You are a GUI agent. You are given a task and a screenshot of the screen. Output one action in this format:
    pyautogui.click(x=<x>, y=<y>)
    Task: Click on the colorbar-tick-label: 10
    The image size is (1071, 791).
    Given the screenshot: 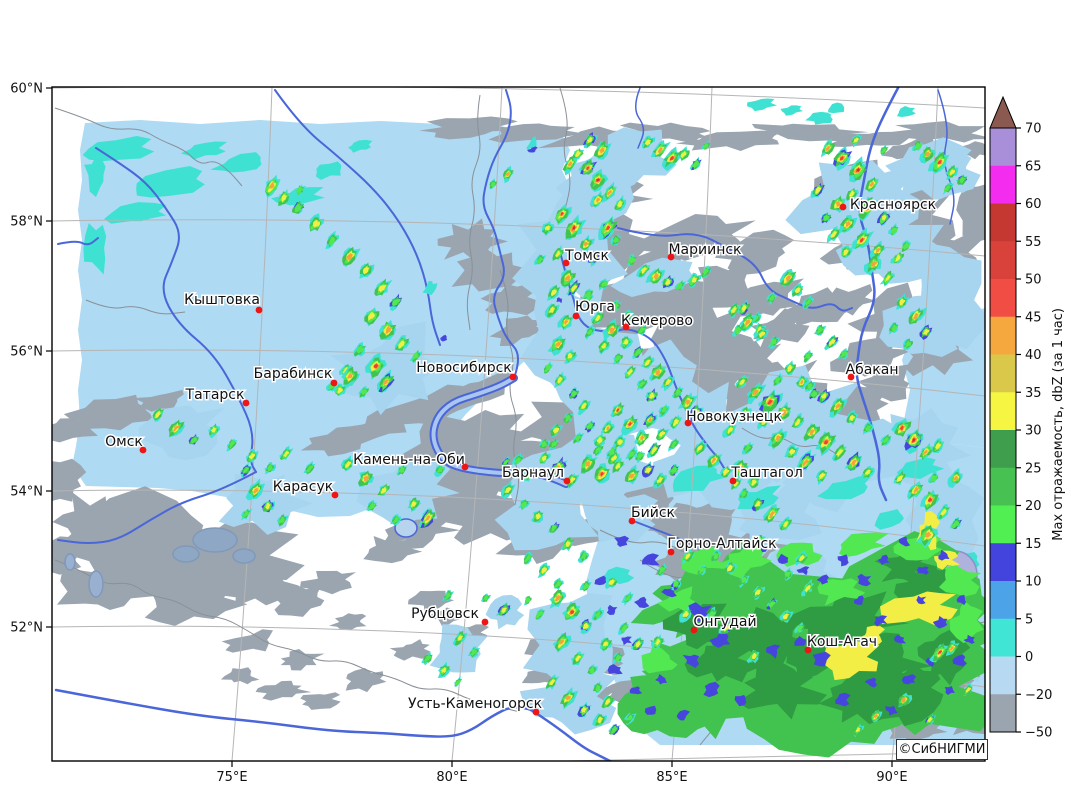 What is the action you would take?
    pyautogui.click(x=1033, y=582)
    